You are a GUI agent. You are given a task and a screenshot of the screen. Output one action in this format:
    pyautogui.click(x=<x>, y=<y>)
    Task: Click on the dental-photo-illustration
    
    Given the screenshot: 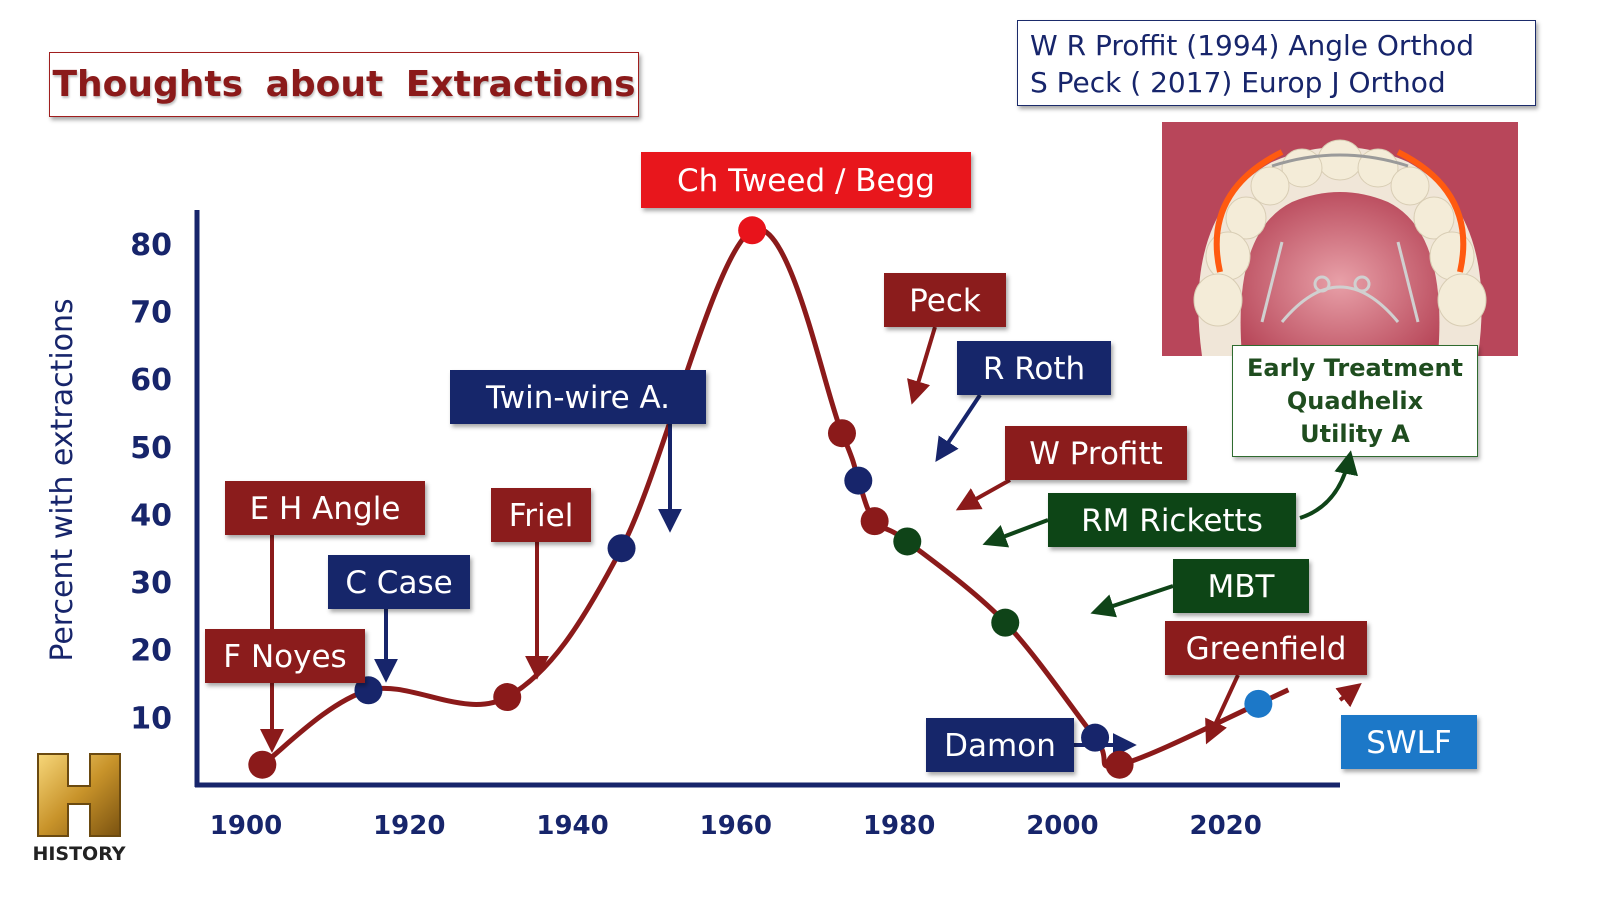 What is the action you would take?
    pyautogui.click(x=1340, y=239)
    